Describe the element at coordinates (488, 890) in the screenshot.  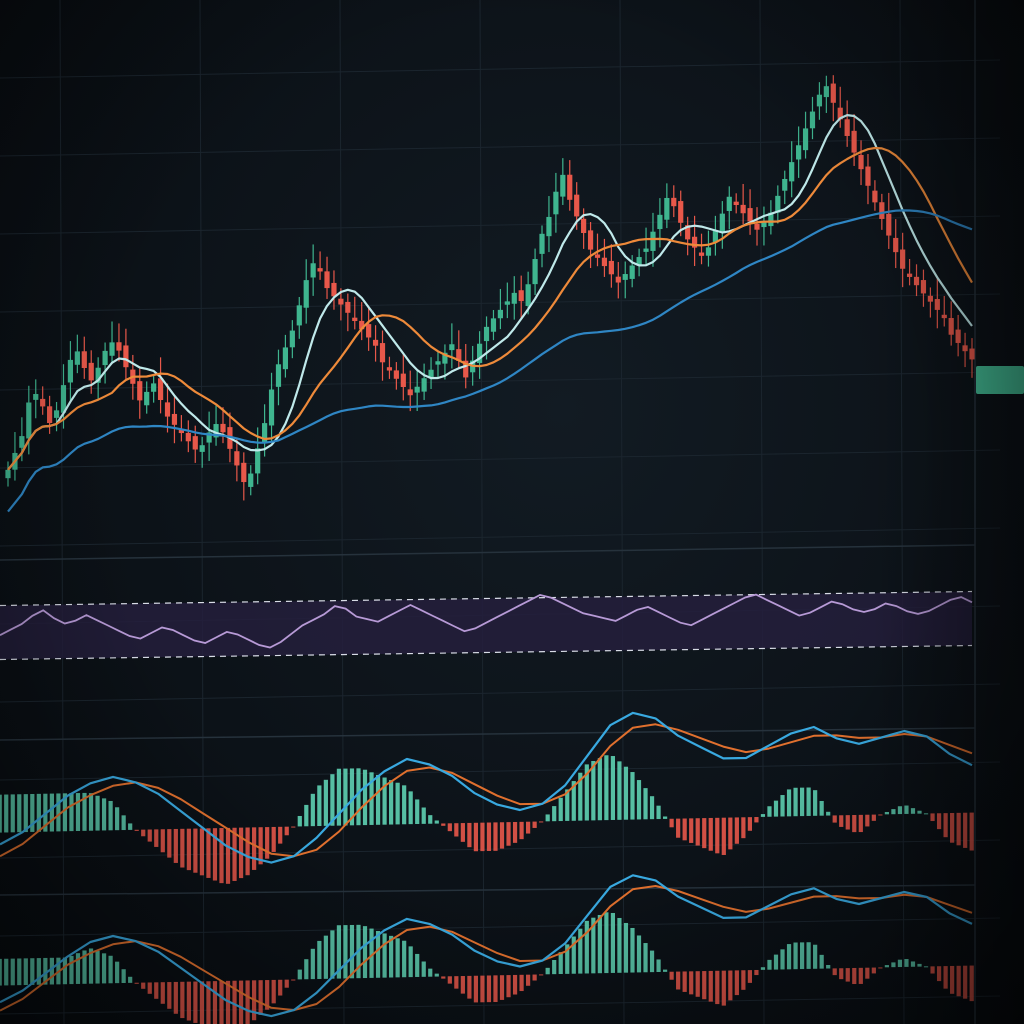
I see `panel-divider` at that location.